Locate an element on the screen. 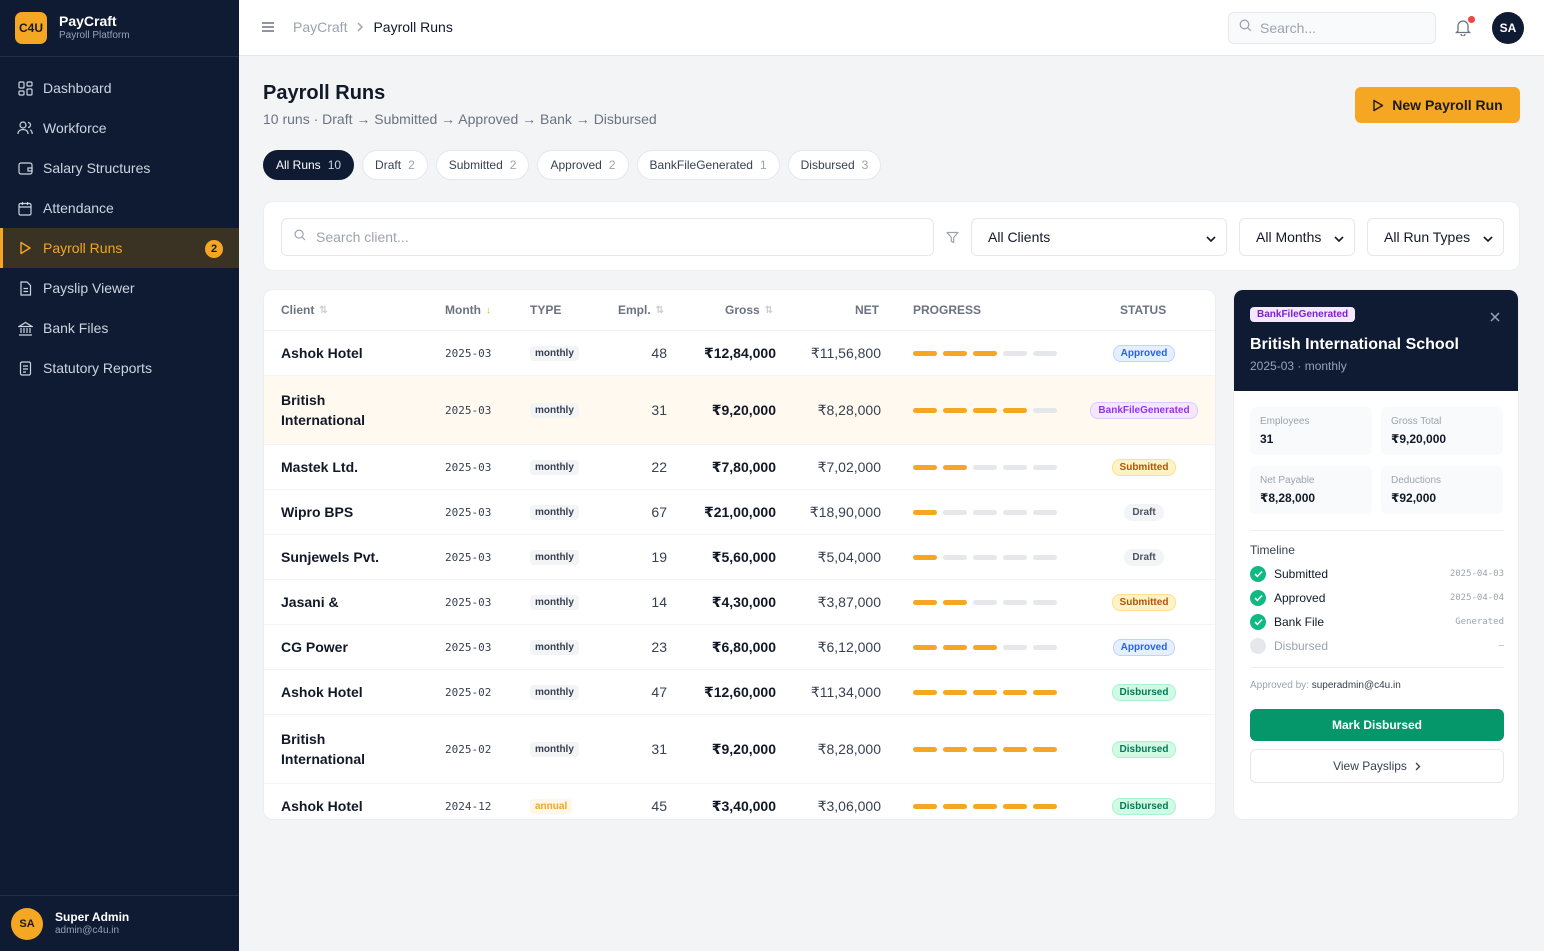 The image size is (1544, 951). cell-net: ₹3,87,000 is located at coordinates (849, 601).